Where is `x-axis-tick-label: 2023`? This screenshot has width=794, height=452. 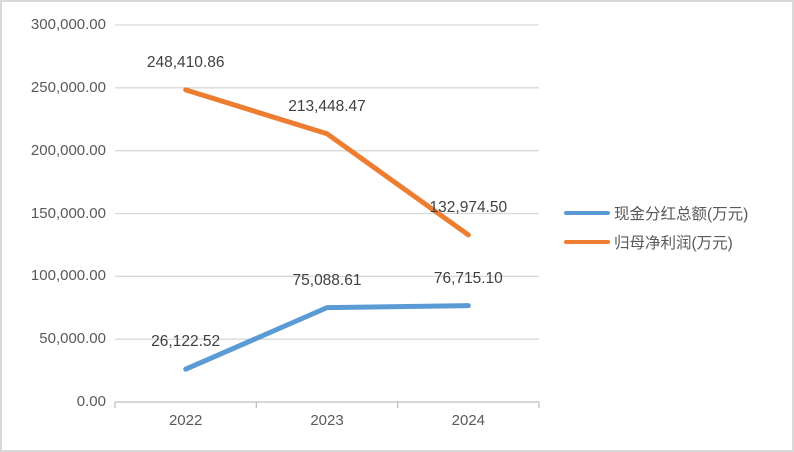
x-axis-tick-label: 2023 is located at coordinates (327, 420).